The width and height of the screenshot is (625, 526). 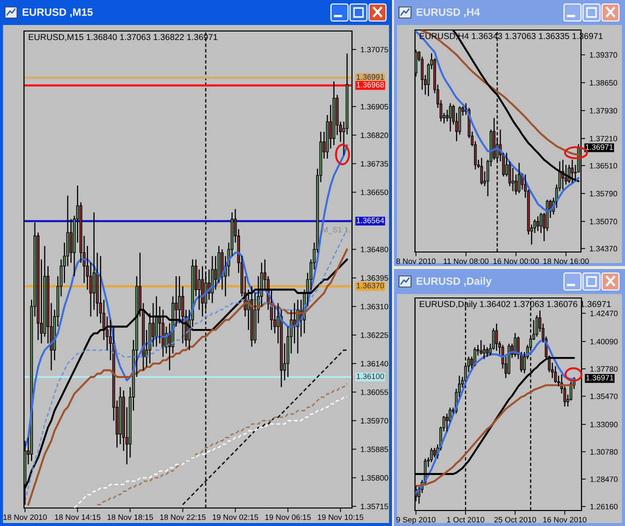 I want to click on chart-subtitle: EURUSD,M15 1.36840 1.37063 1.36822 1.36971, so click(x=123, y=38).